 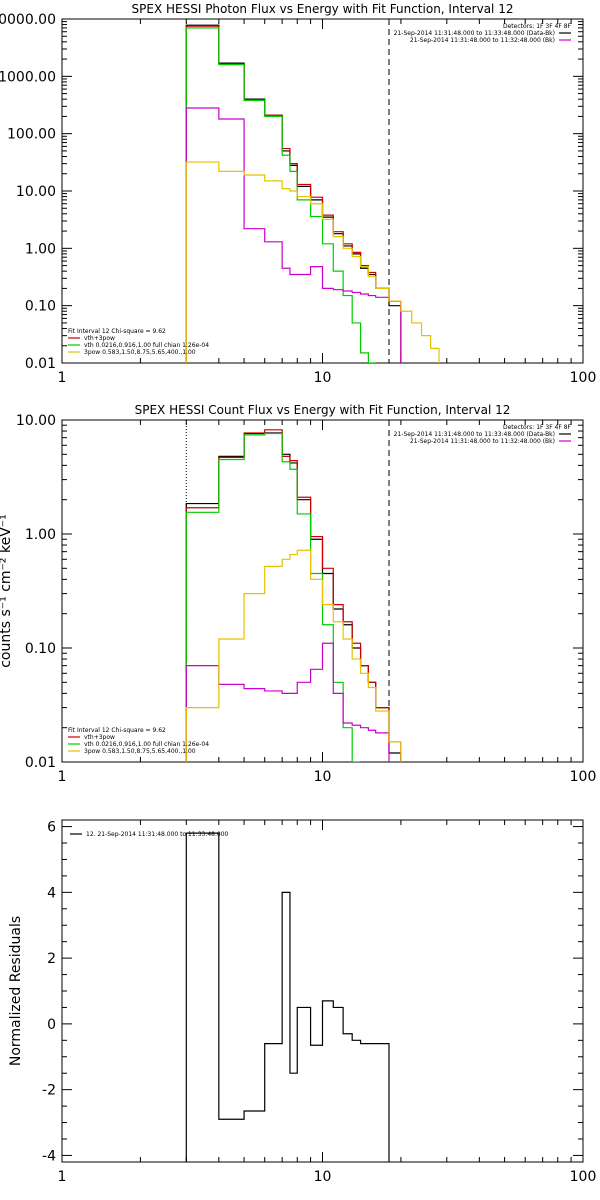 What do you see at coordinates (51, 893) in the screenshot?
I see `y-tick-label: 4` at bounding box center [51, 893].